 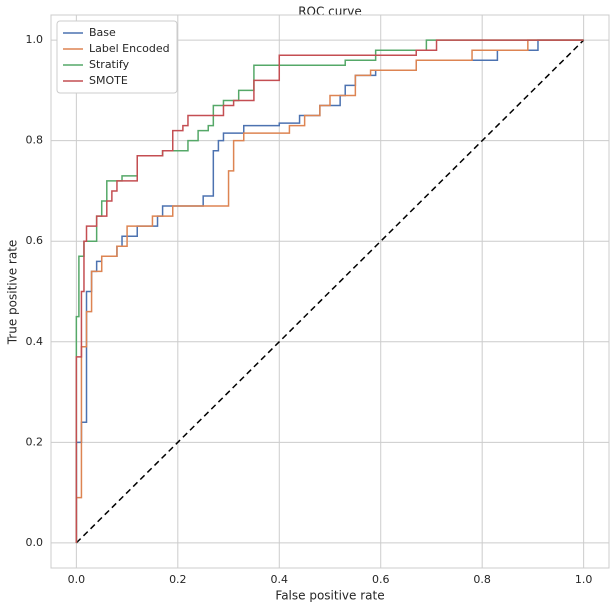 I want to click on x-tick-label: 0.2, so click(x=178, y=579).